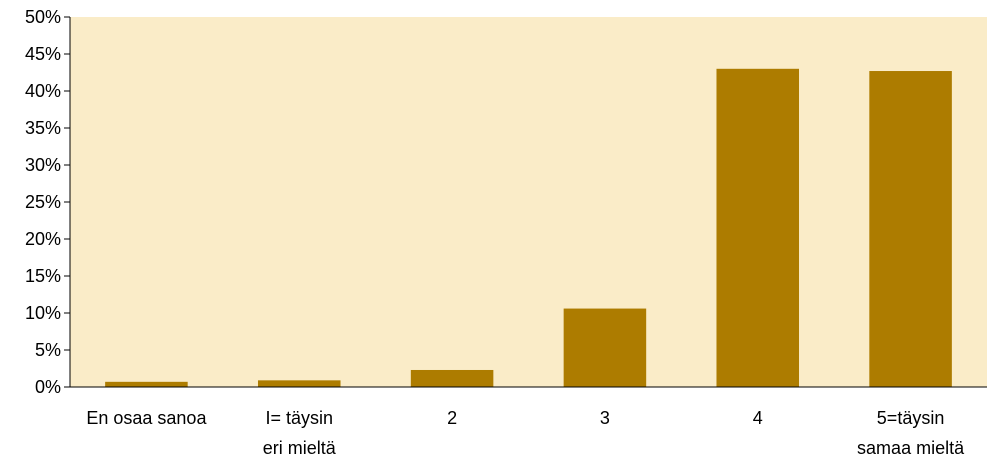  I want to click on x-category-label-line: 5=täysin, so click(911, 418).